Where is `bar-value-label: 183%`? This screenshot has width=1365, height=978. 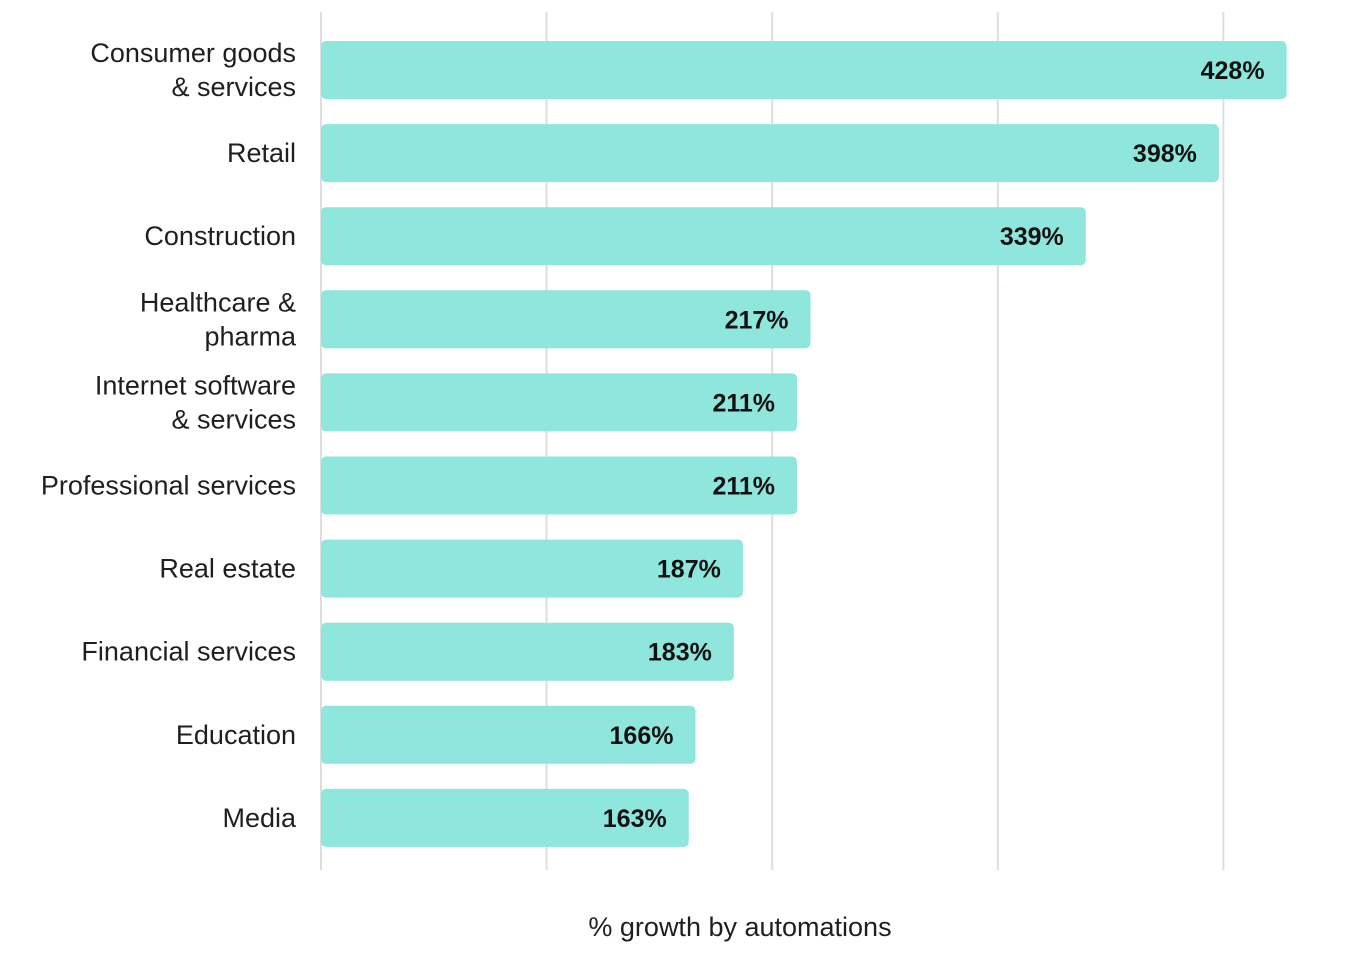
bar-value-label: 183% is located at coordinates (680, 653).